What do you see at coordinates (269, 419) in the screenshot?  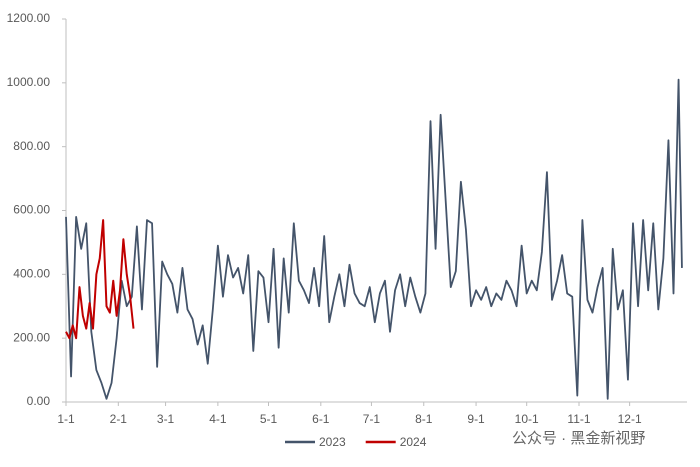 I see `x-tick-label: 5-1` at bounding box center [269, 419].